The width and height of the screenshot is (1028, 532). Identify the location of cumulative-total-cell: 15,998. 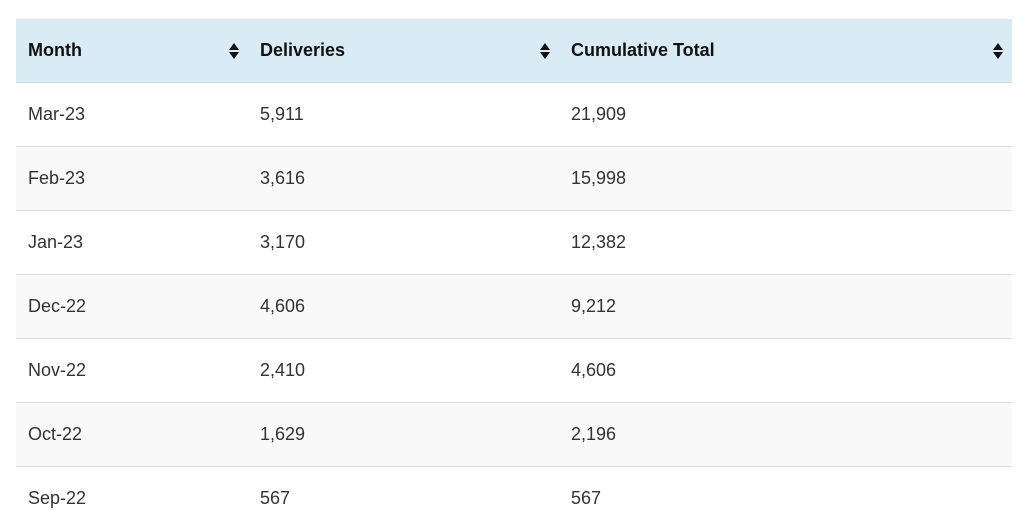
(785, 178).